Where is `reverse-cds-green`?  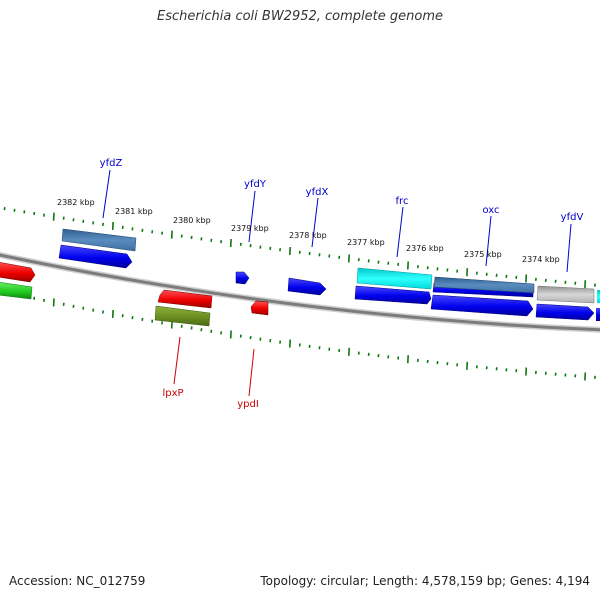 reverse-cds-green is located at coordinates (16, 291).